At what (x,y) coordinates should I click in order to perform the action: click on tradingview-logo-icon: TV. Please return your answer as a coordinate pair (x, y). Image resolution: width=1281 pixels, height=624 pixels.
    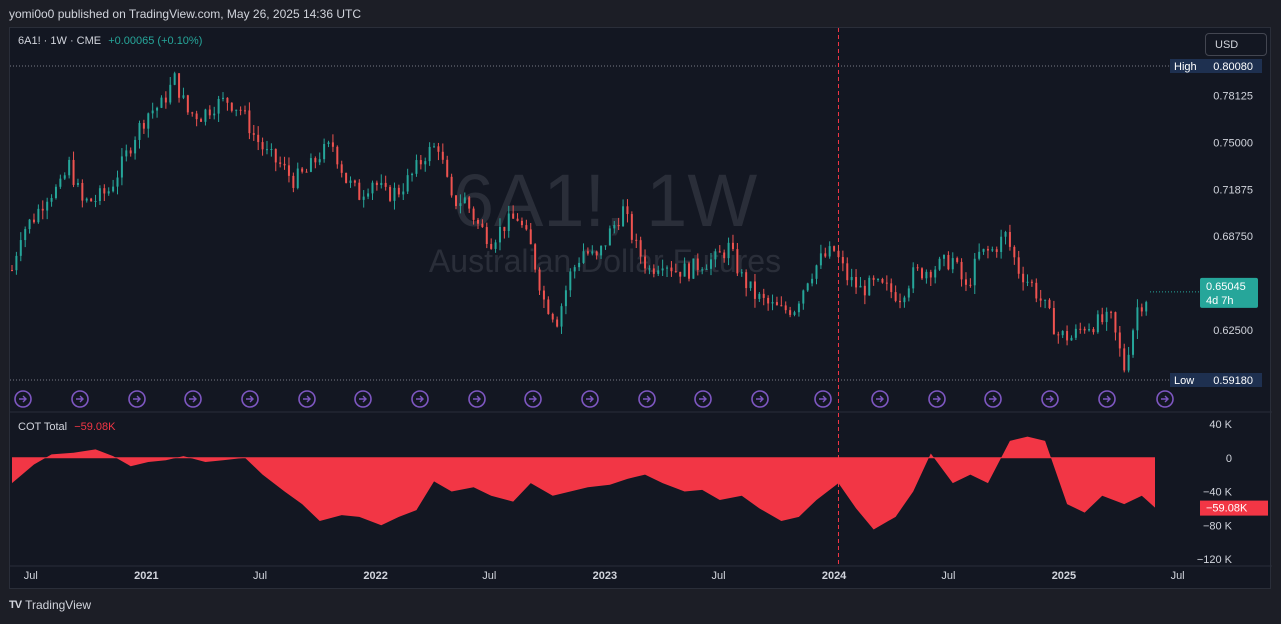
    Looking at the image, I should click on (15, 605).